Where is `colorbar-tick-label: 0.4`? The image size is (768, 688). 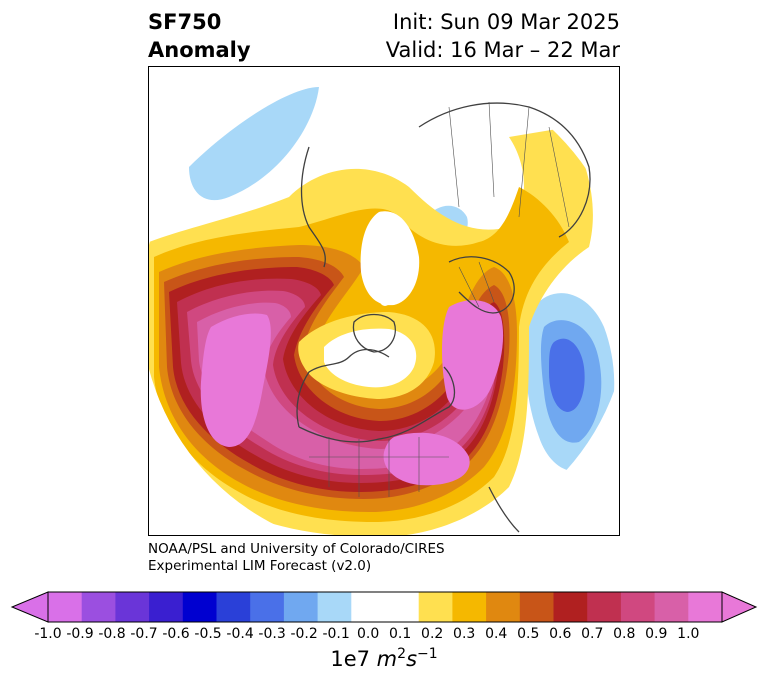 colorbar-tick-label: 0.4 is located at coordinates (496, 634).